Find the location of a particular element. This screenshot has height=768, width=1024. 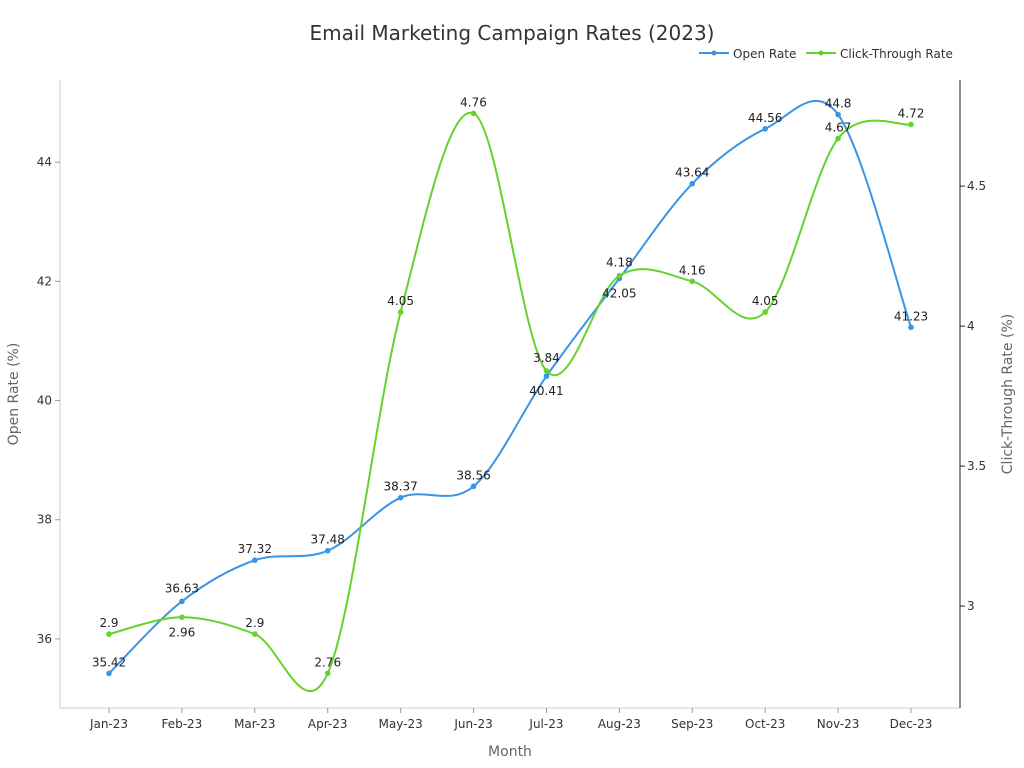

open-rate-data-label: 41.23 is located at coordinates (911, 316).